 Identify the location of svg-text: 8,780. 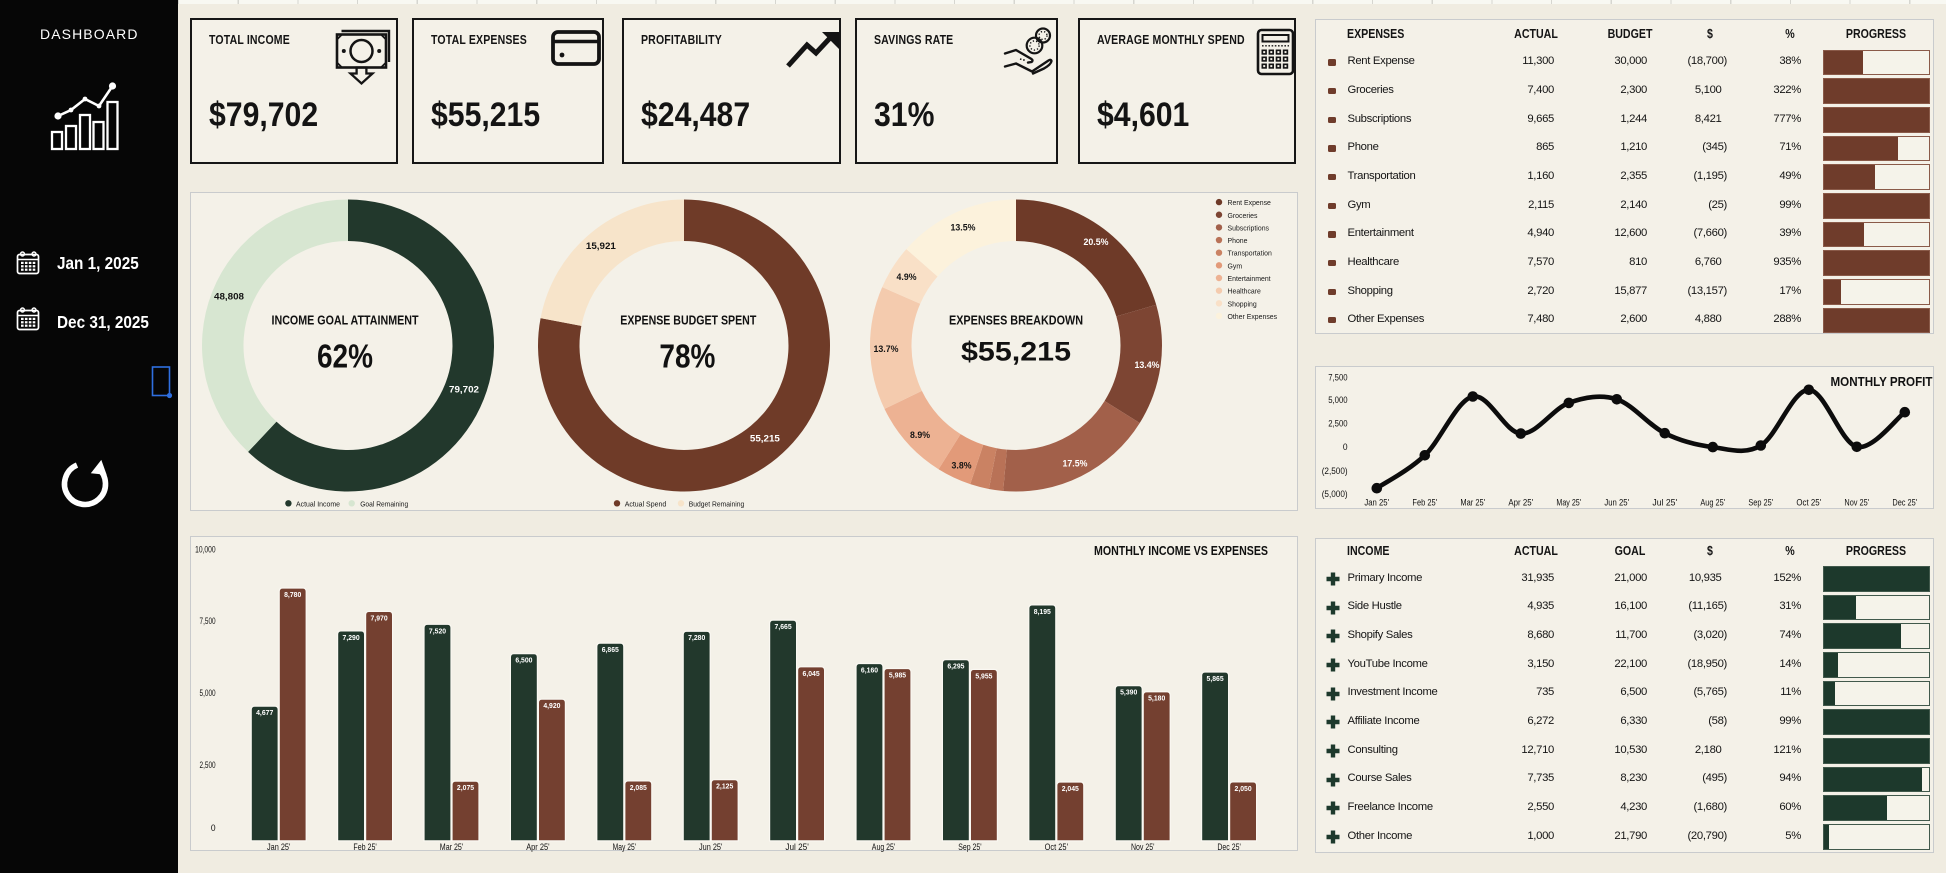
(292, 595).